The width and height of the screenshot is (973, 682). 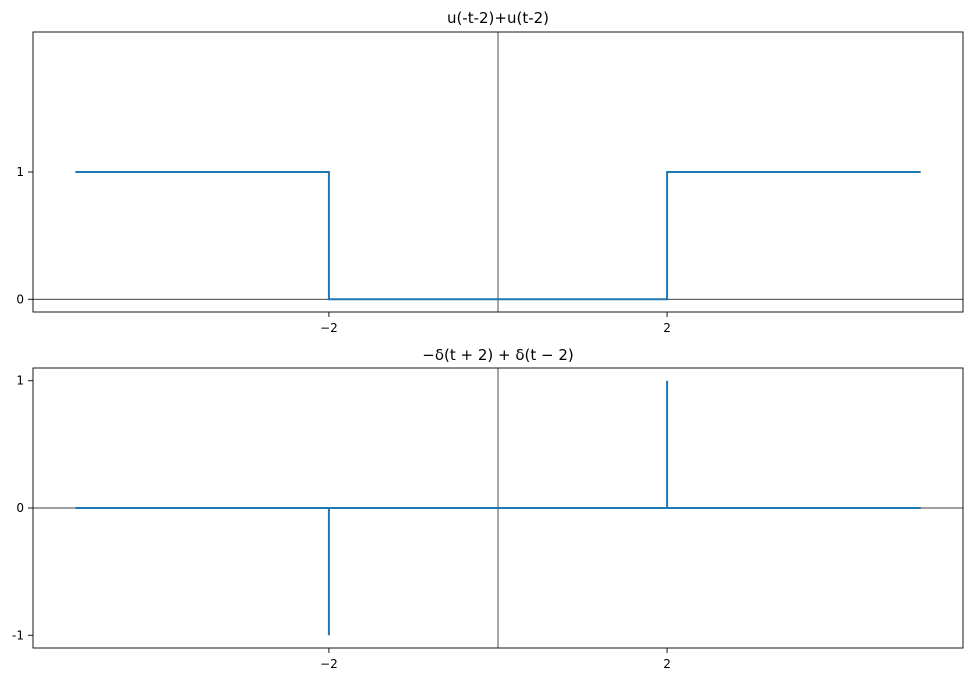 I want to click on y-axis-ticks: -1 0 1, so click(x=22, y=508).